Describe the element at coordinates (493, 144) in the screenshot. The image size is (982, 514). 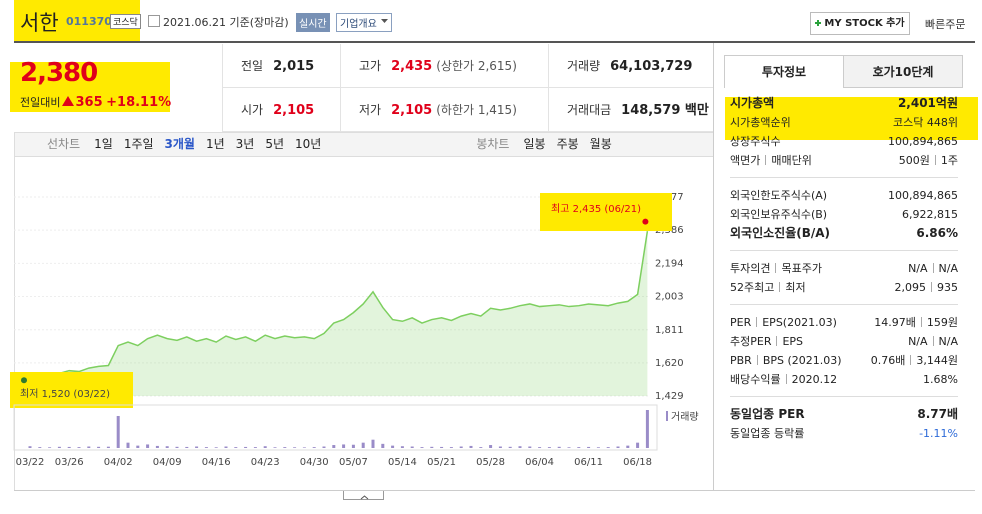
I see `tab-group-label: 봉차트` at that location.